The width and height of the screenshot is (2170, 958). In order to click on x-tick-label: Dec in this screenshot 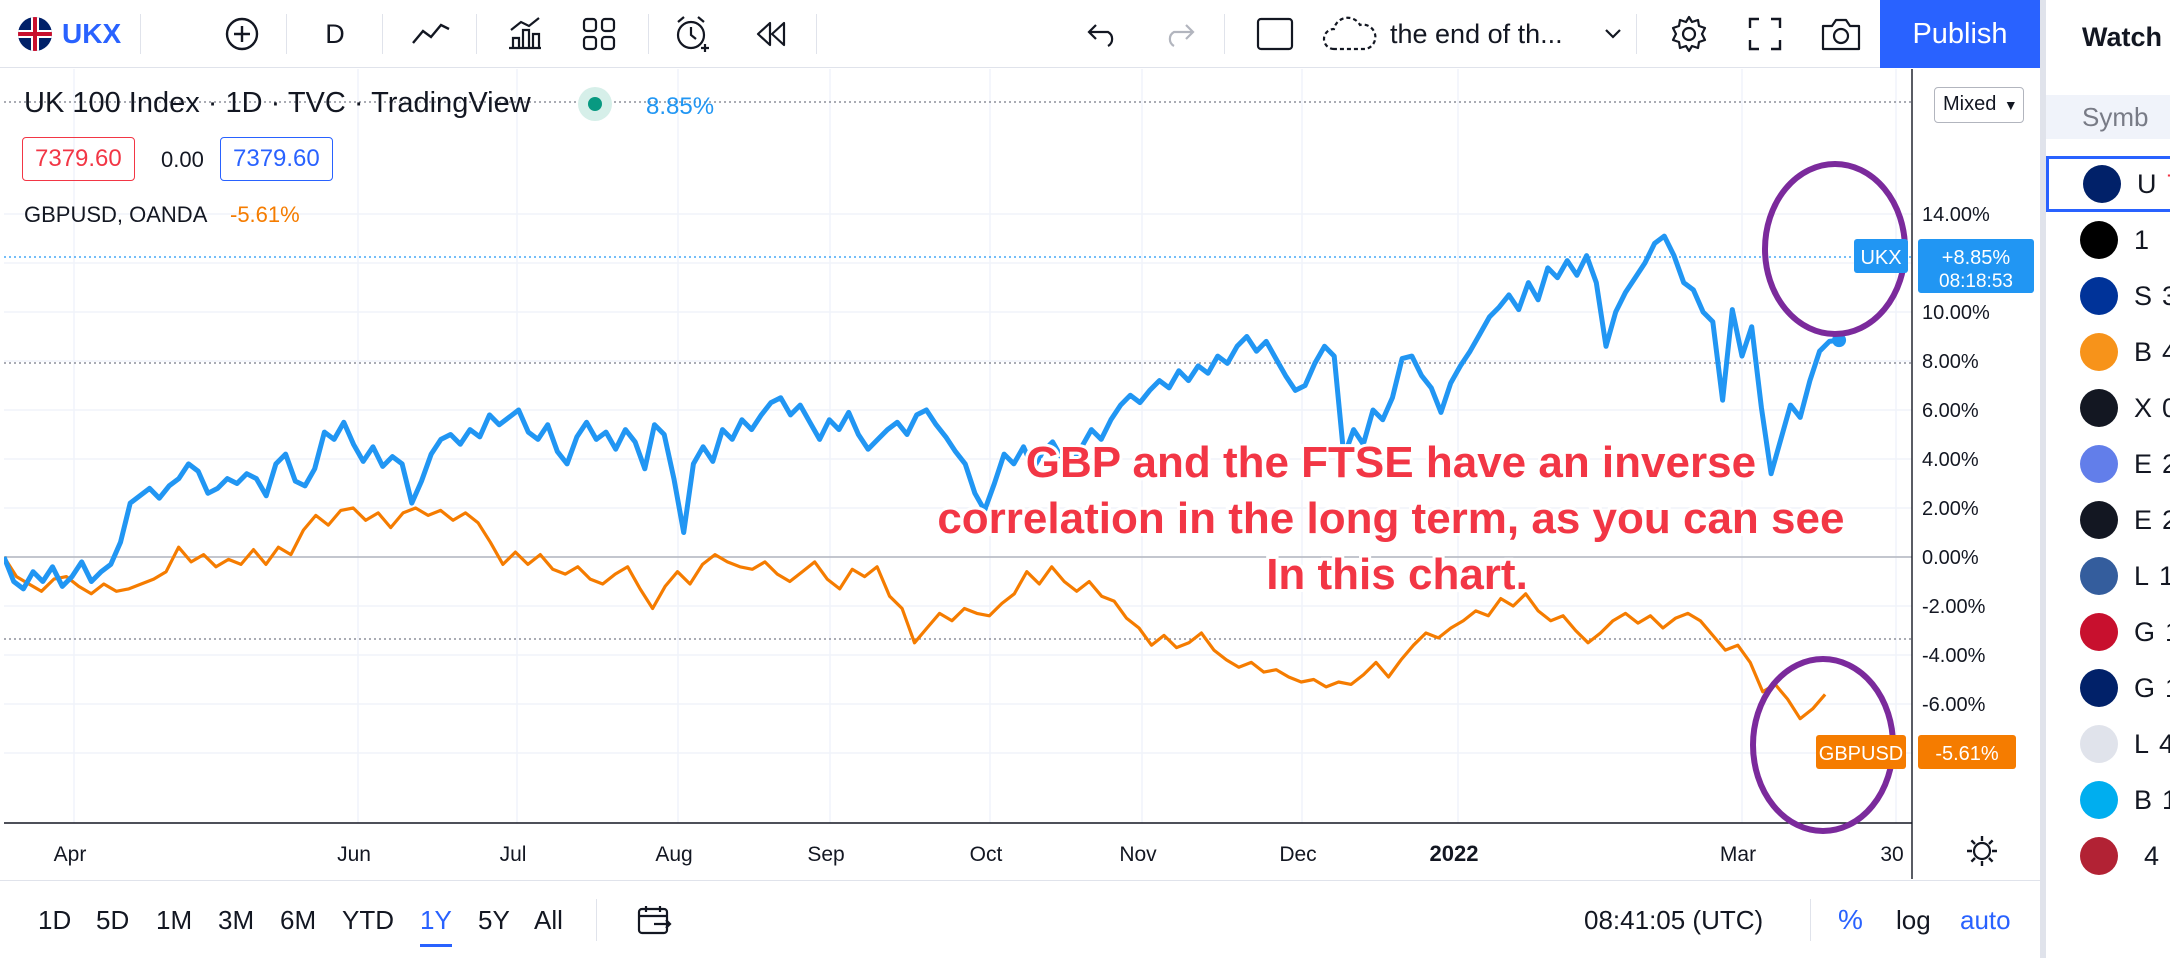, I will do `click(1297, 854)`.